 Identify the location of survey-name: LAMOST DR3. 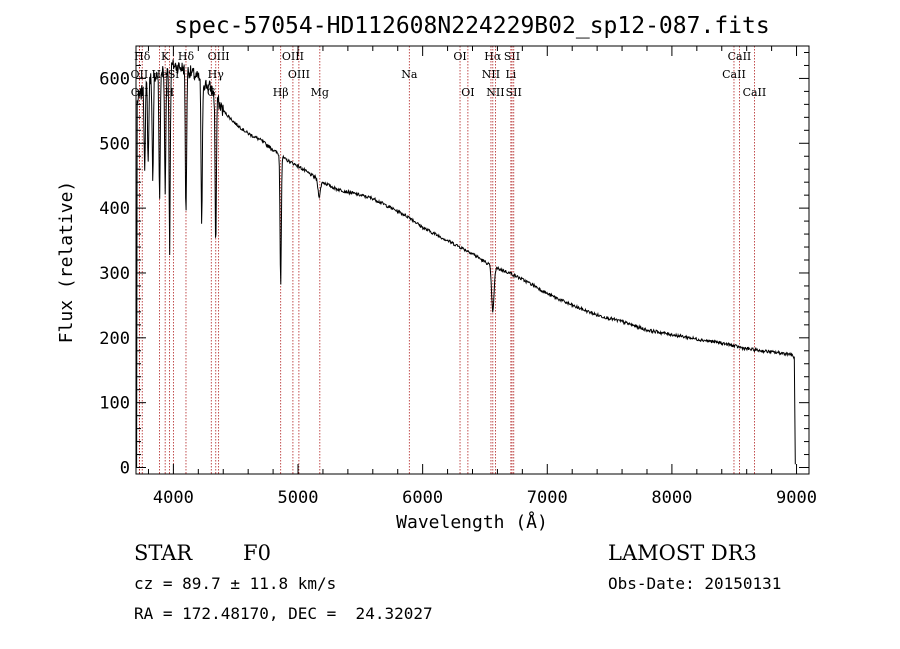
(682, 553).